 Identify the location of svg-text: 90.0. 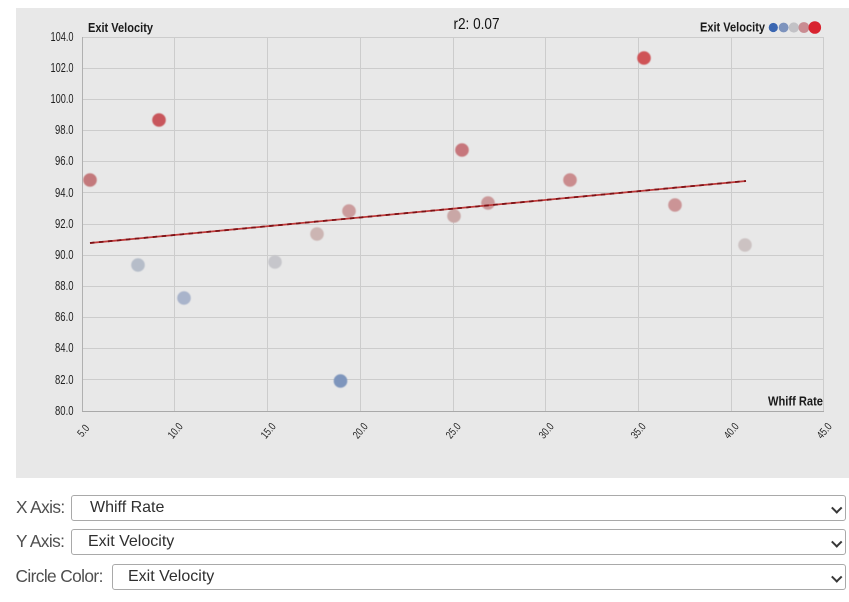
(64, 255).